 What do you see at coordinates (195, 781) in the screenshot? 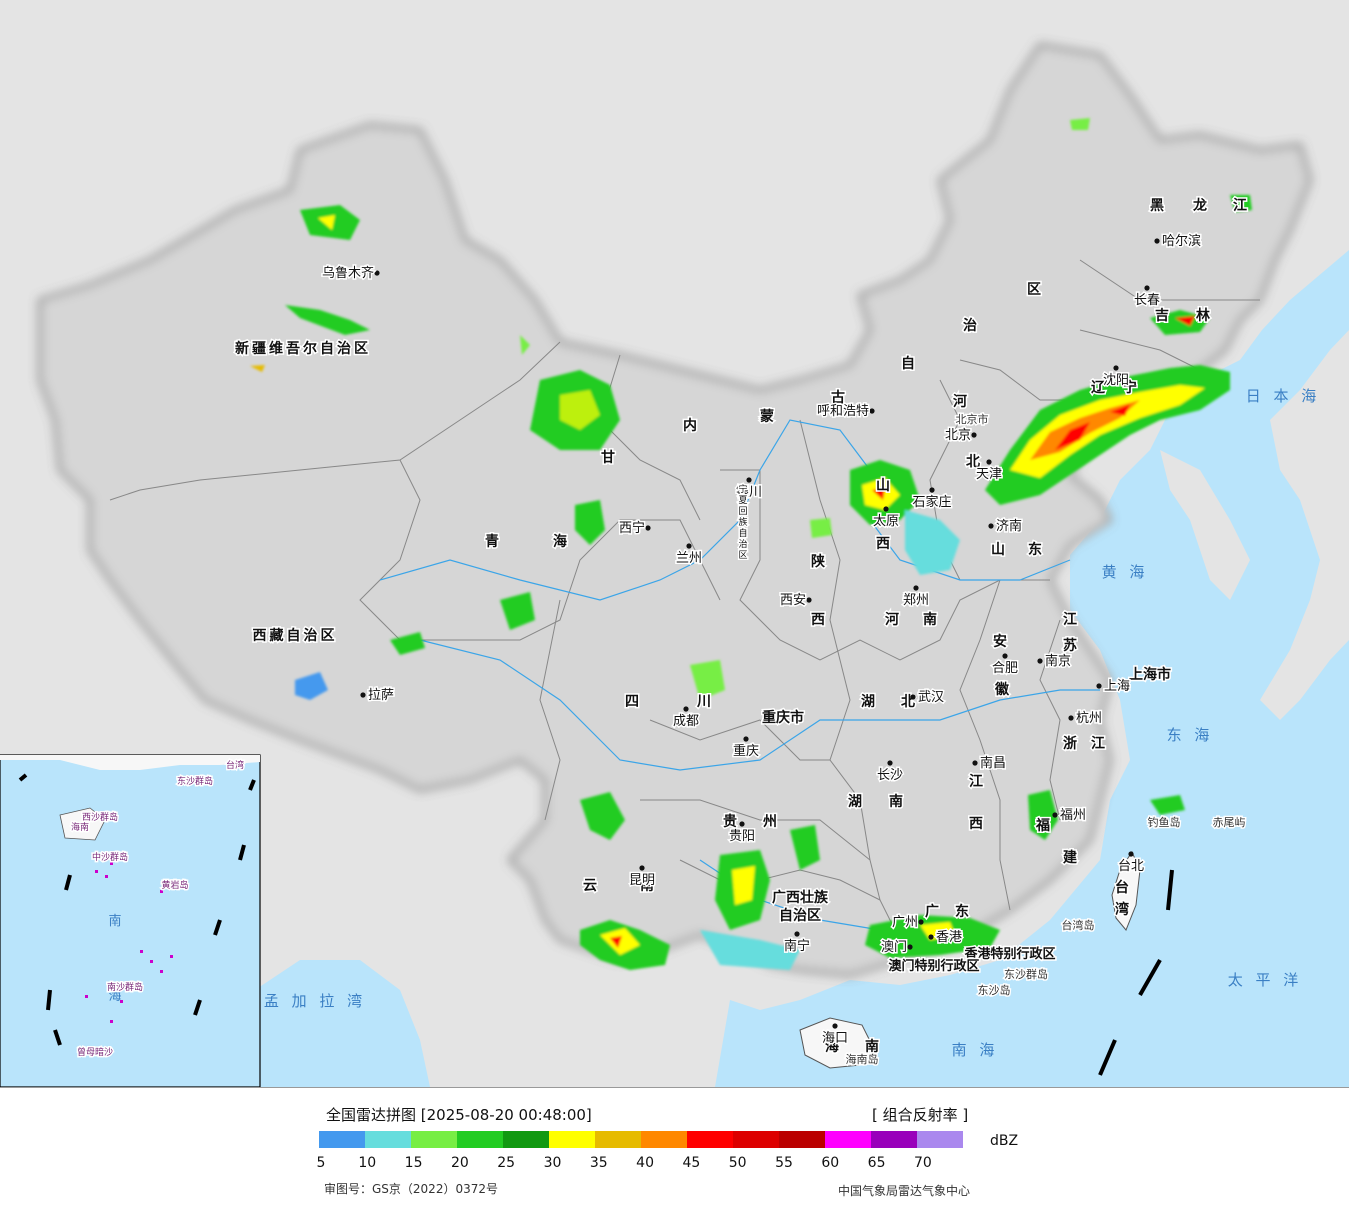
I see `inset-label: 东沙群岛` at bounding box center [195, 781].